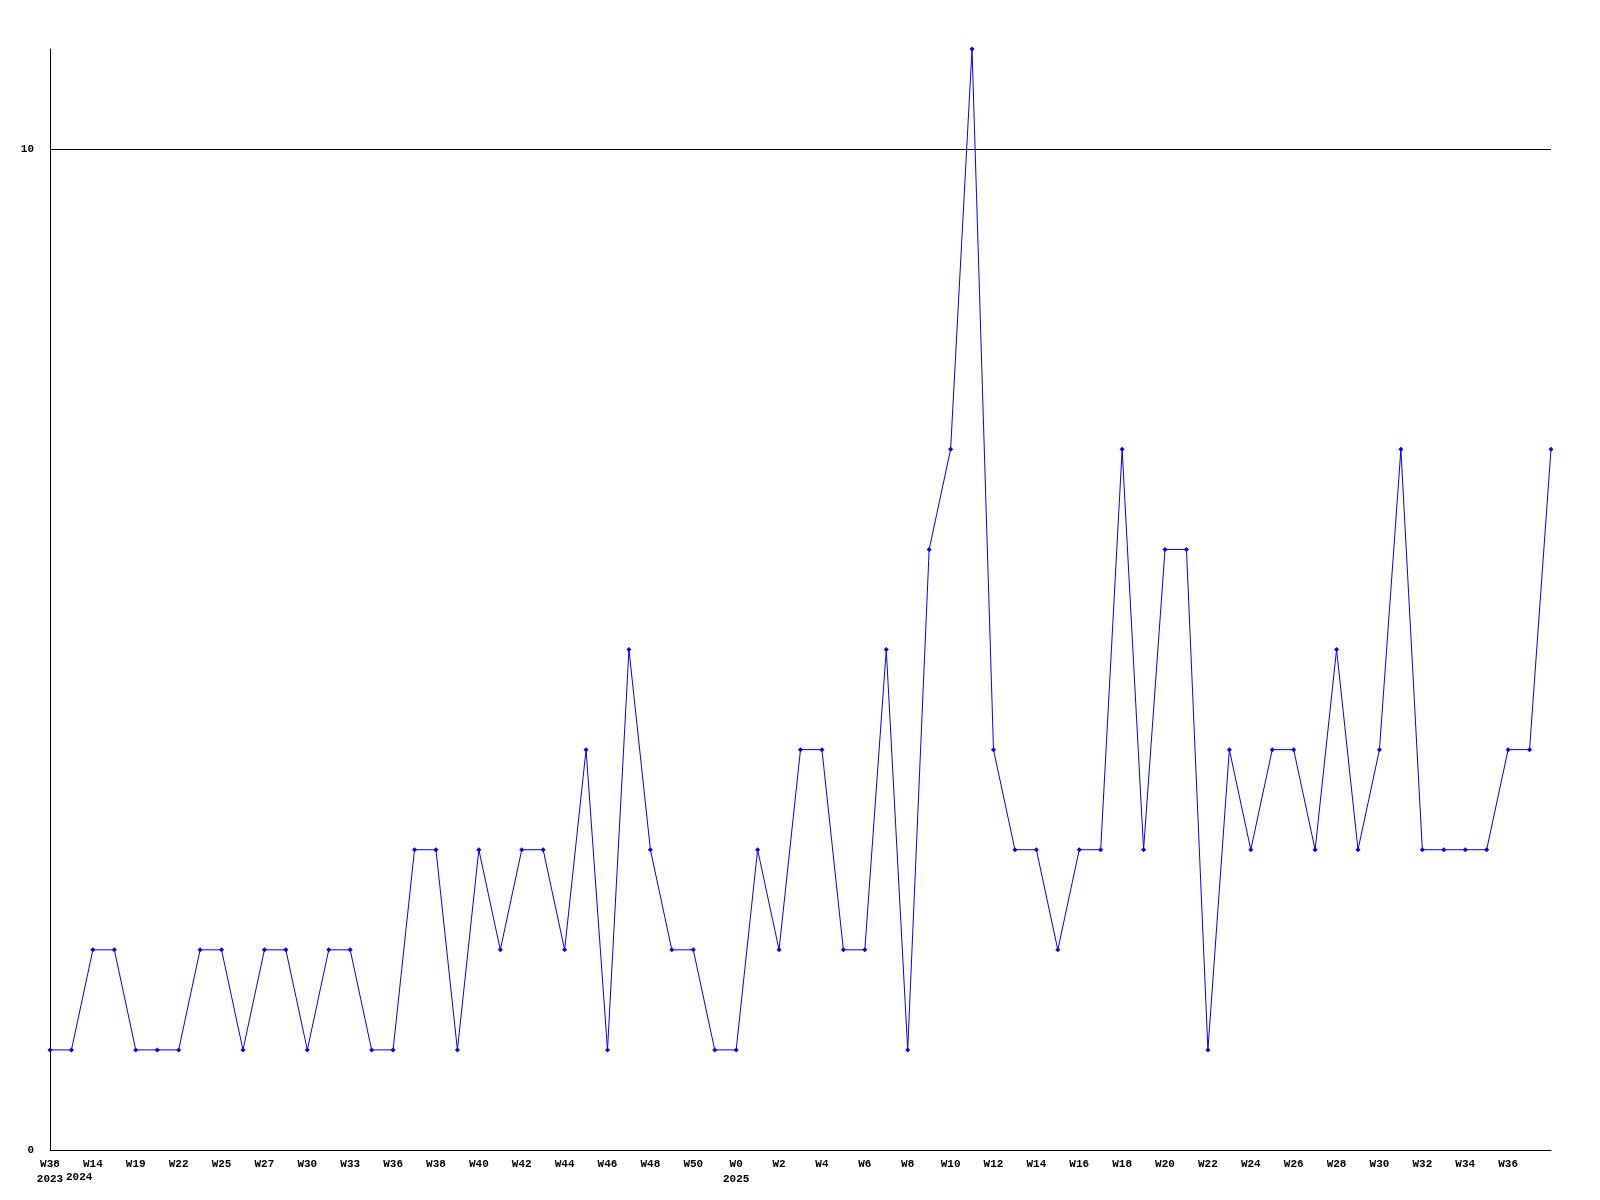 This screenshot has height=1200, width=1600. Describe the element at coordinates (1122, 1163) in the screenshot. I see `x-tick-label: W18` at that location.